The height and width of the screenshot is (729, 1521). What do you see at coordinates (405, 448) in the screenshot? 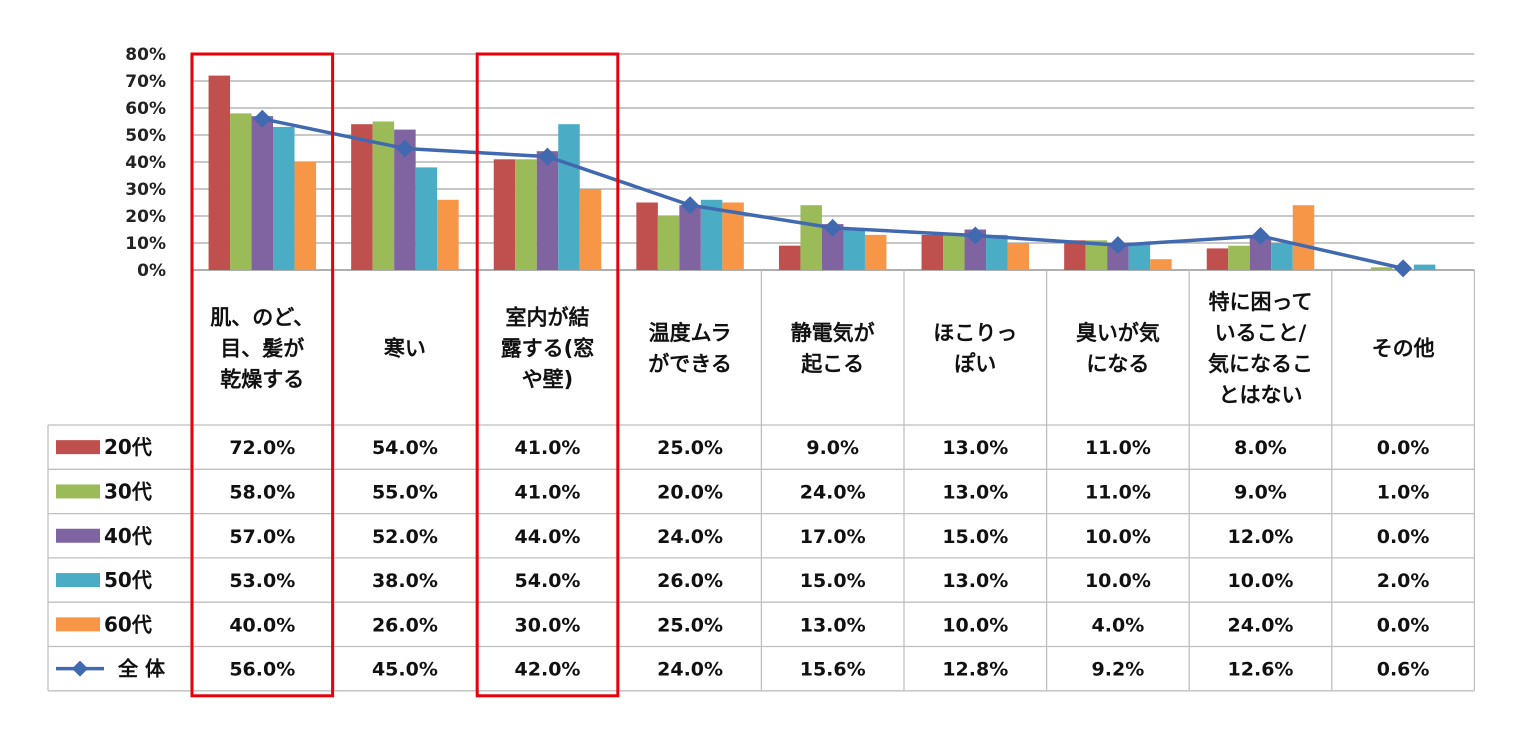
I see `data-label: 54.0%` at bounding box center [405, 448].